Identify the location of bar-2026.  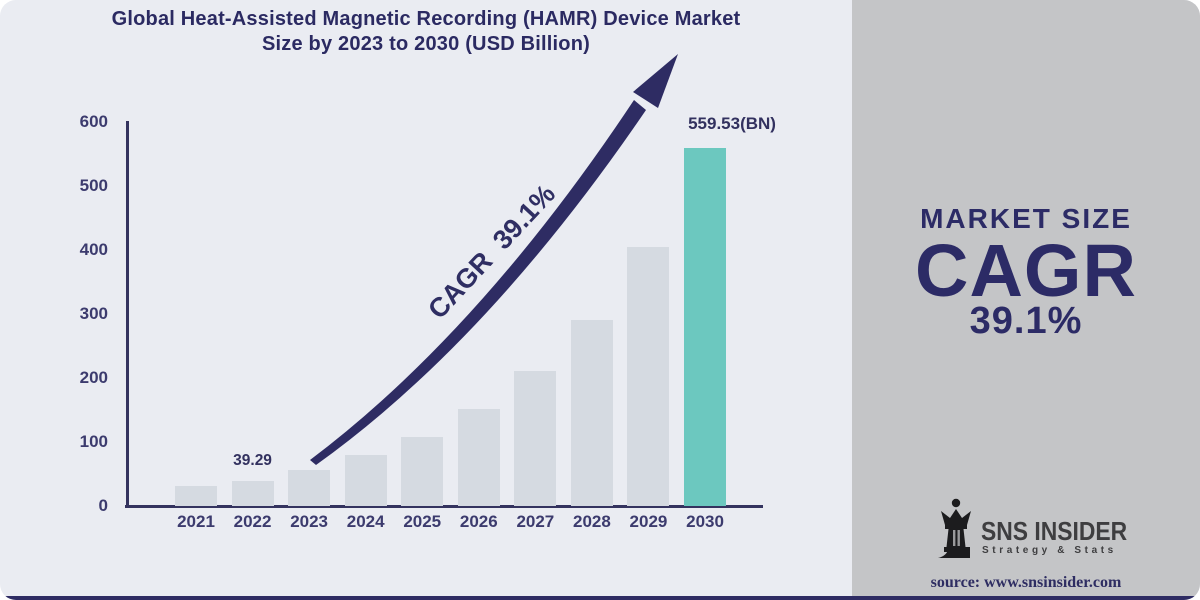
(478, 457).